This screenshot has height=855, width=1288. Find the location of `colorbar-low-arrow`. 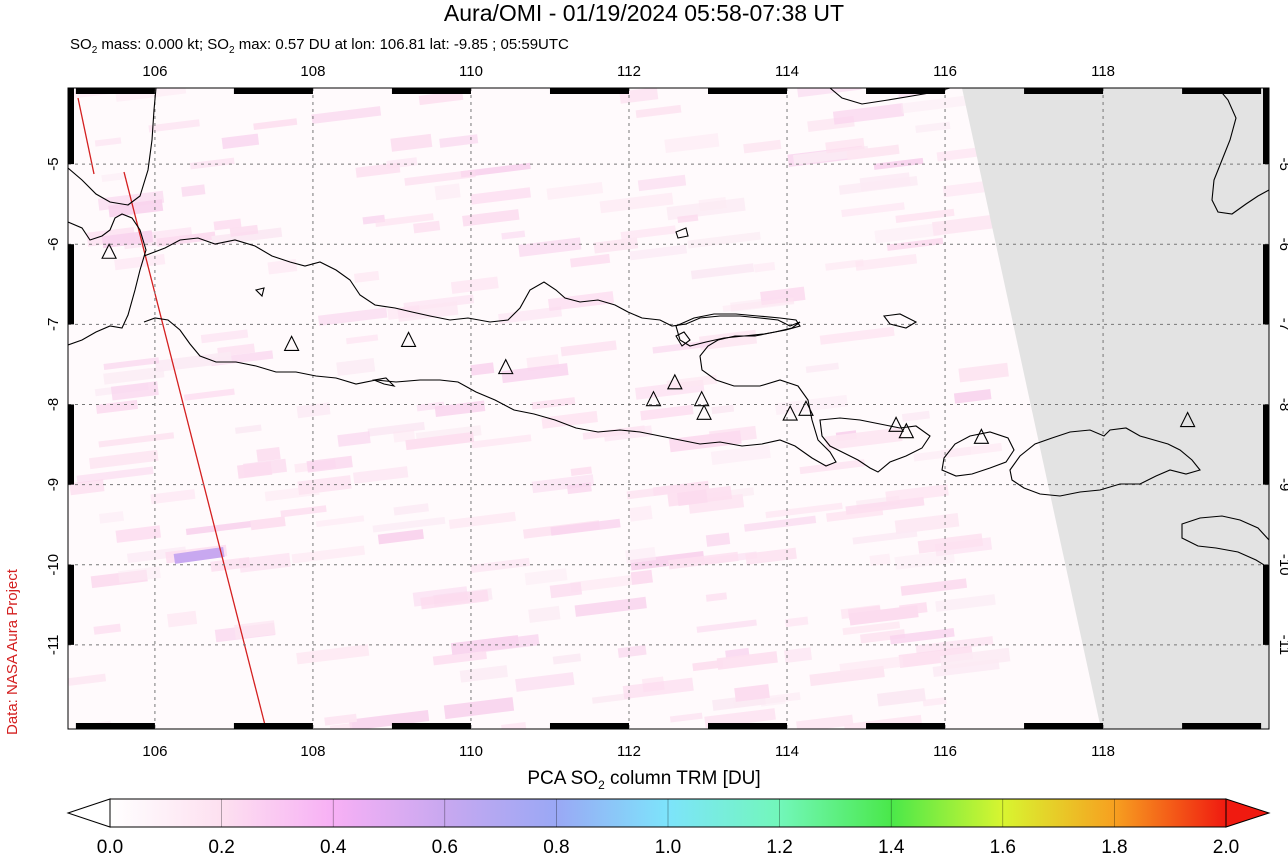

colorbar-low-arrow is located at coordinates (88, 813).